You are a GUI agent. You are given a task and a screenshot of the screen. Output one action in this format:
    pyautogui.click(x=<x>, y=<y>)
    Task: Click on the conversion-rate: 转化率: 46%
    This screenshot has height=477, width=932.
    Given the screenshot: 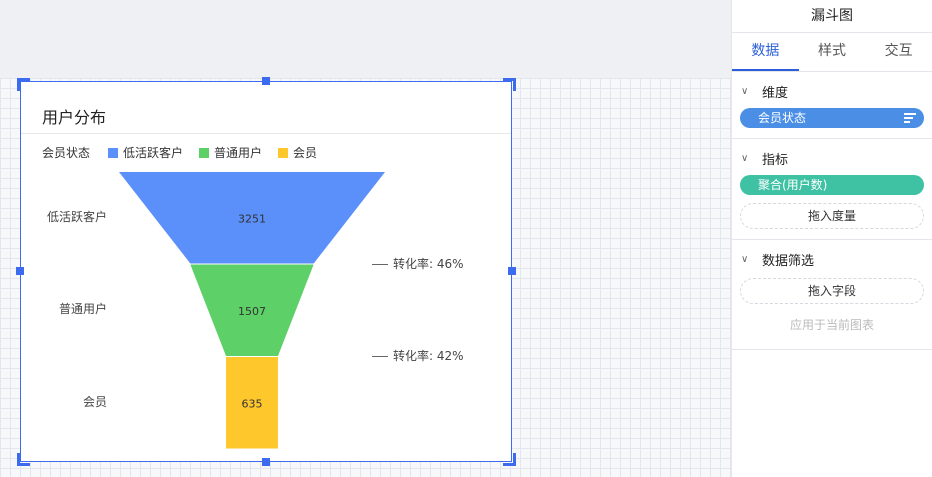 What is the action you would take?
    pyautogui.click(x=418, y=263)
    